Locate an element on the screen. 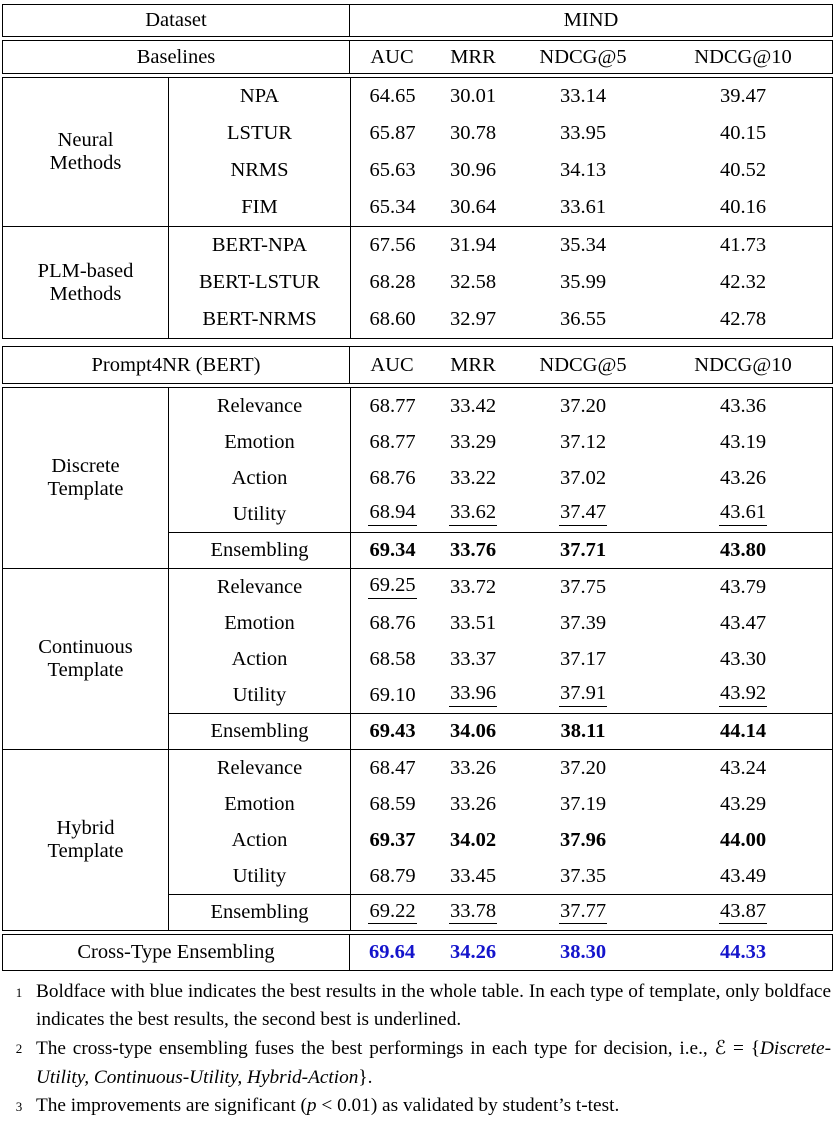 This screenshot has height=1123, width=835. value-cell: 30.01 is located at coordinates (473, 96).